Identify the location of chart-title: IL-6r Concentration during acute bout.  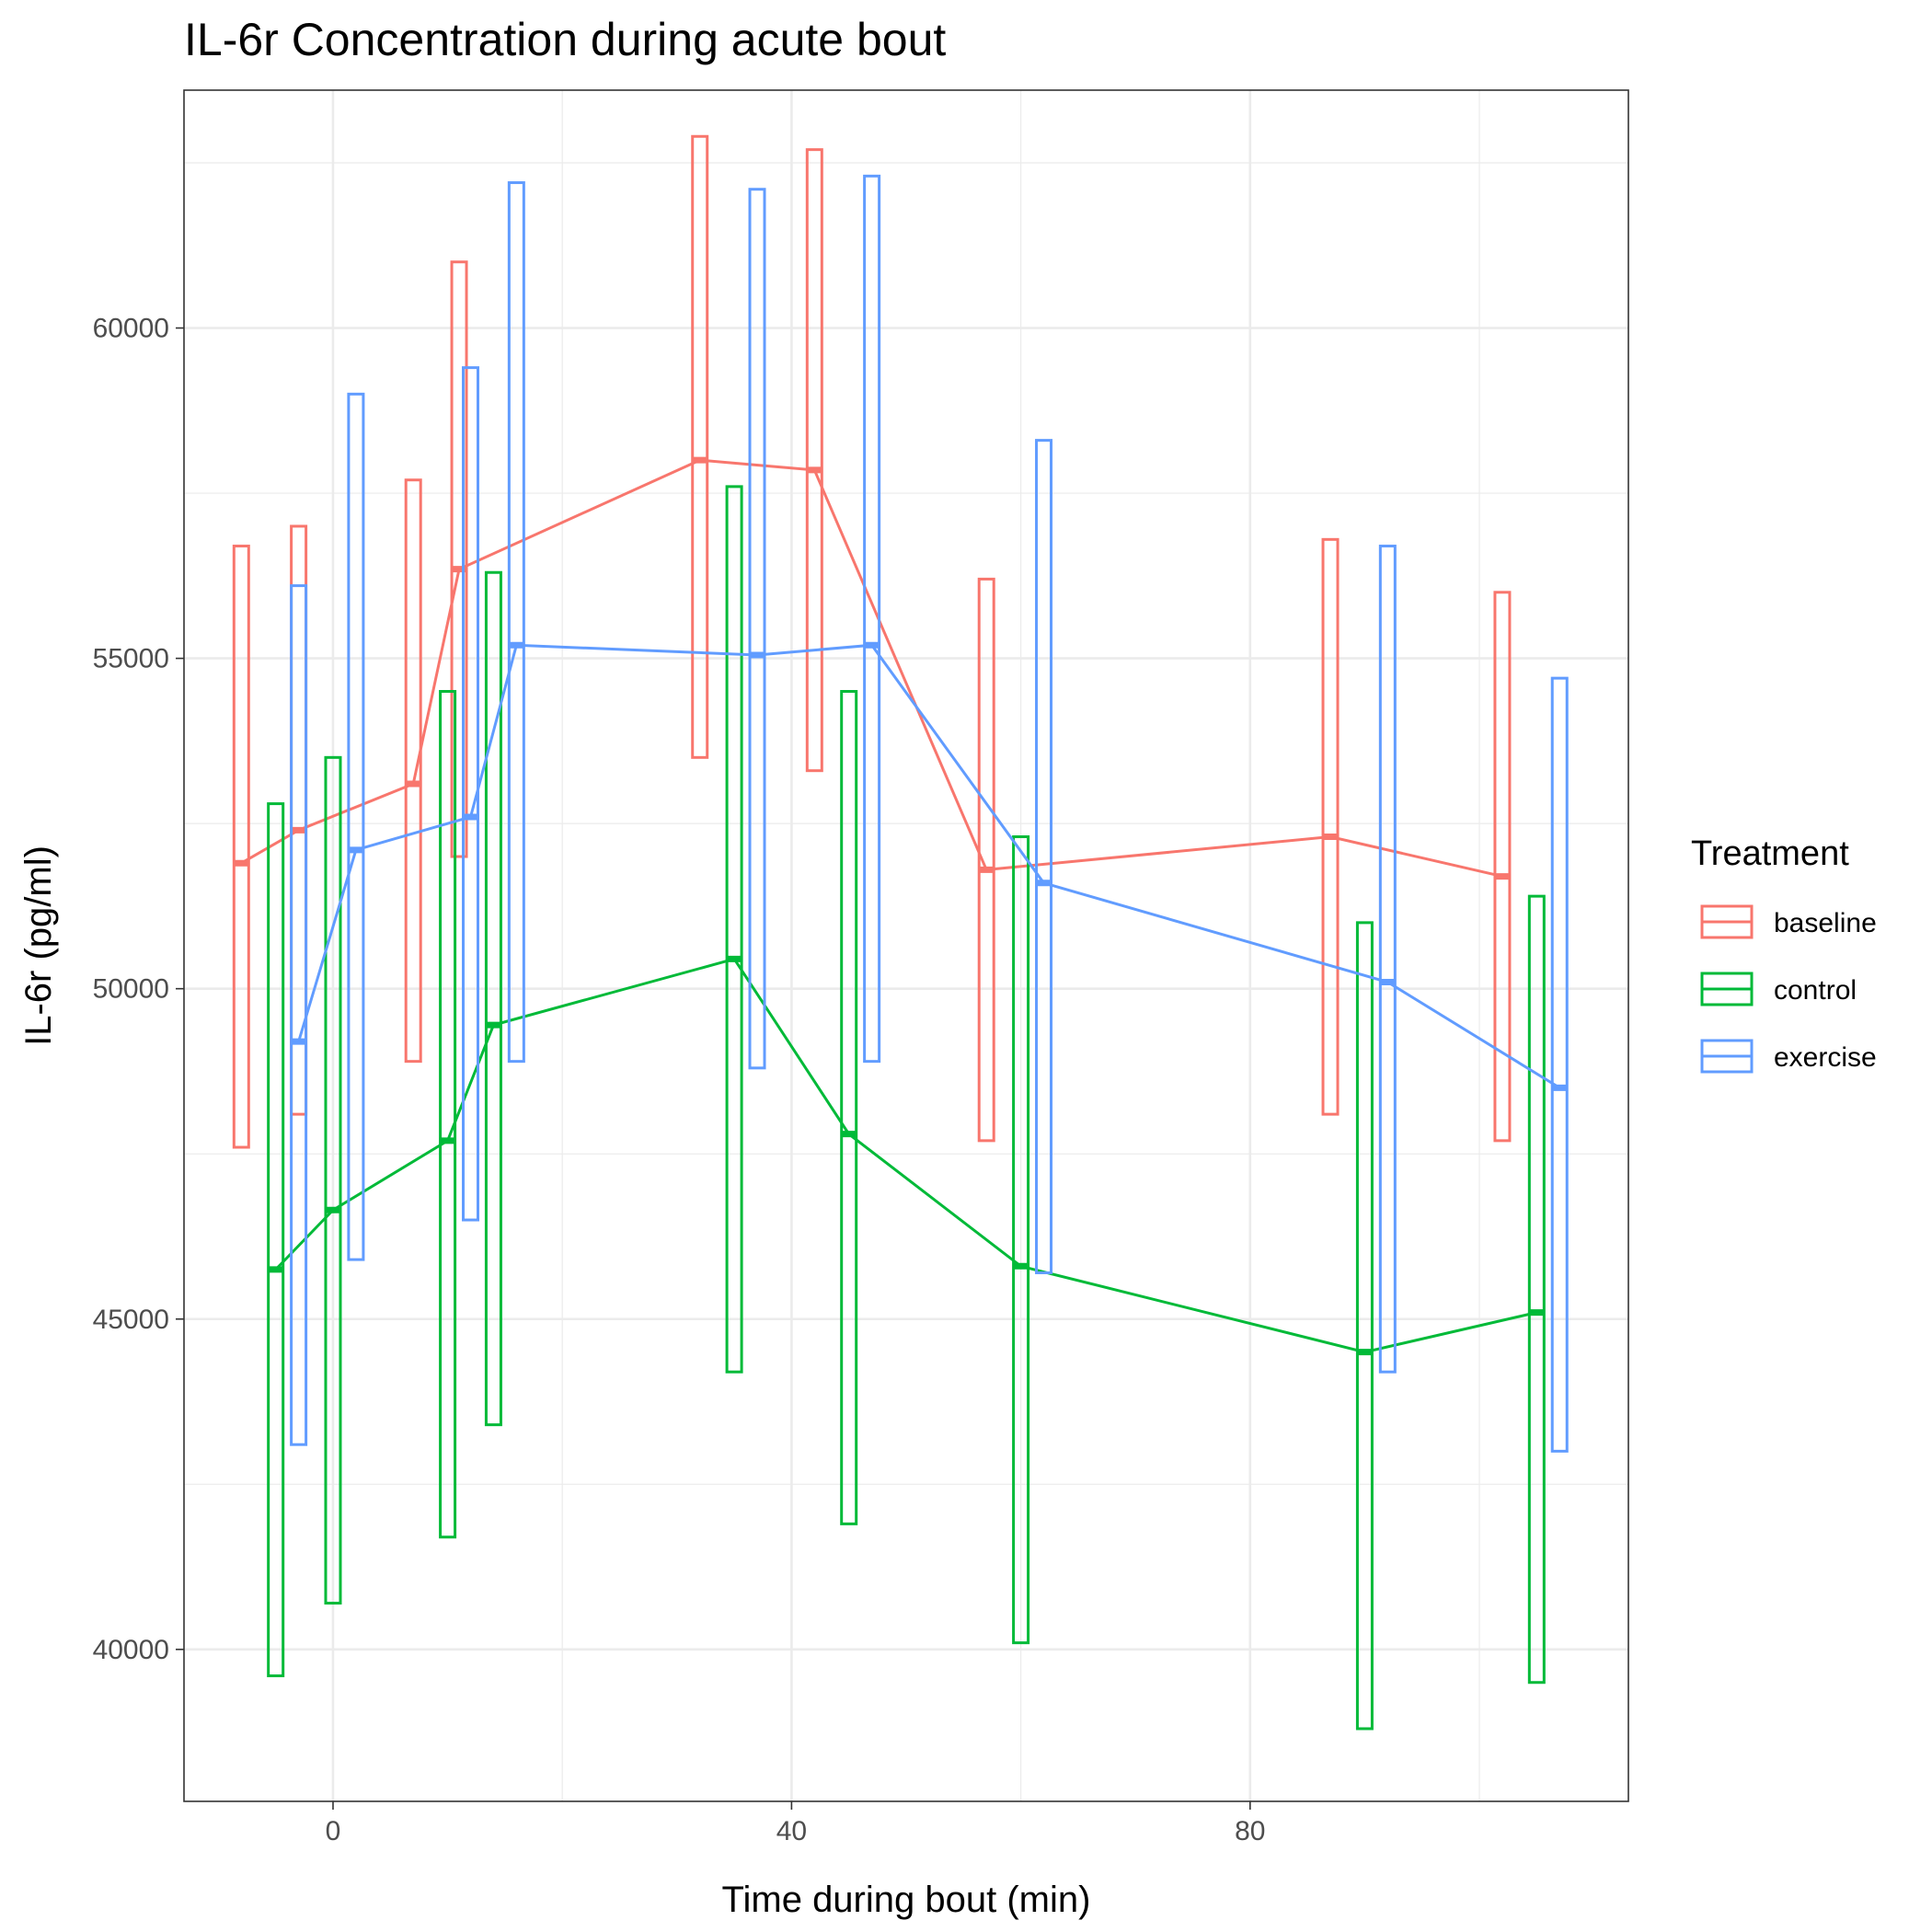
(565, 39).